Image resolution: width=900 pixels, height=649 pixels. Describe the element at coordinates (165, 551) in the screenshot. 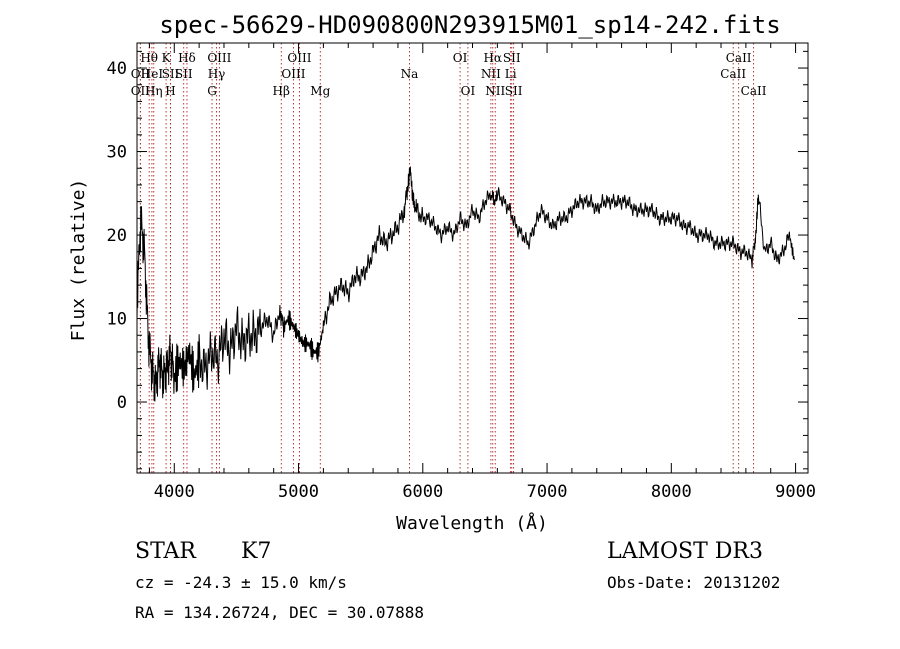

I see `object-class: STAR` at that location.